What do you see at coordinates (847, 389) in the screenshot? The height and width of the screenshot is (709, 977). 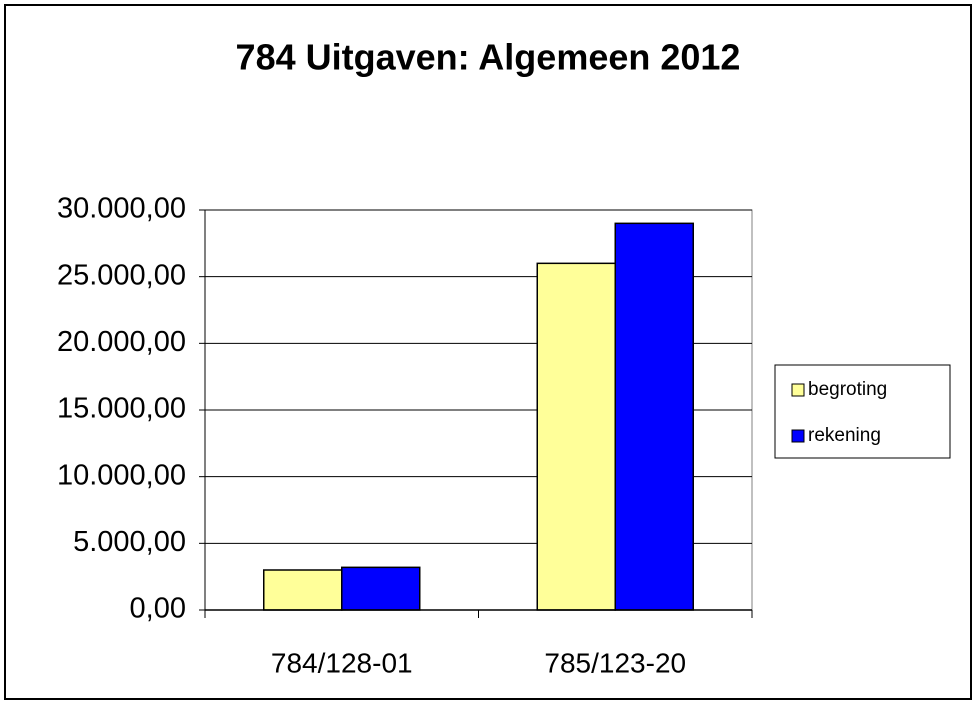 I see `legend-label: begroting` at bounding box center [847, 389].